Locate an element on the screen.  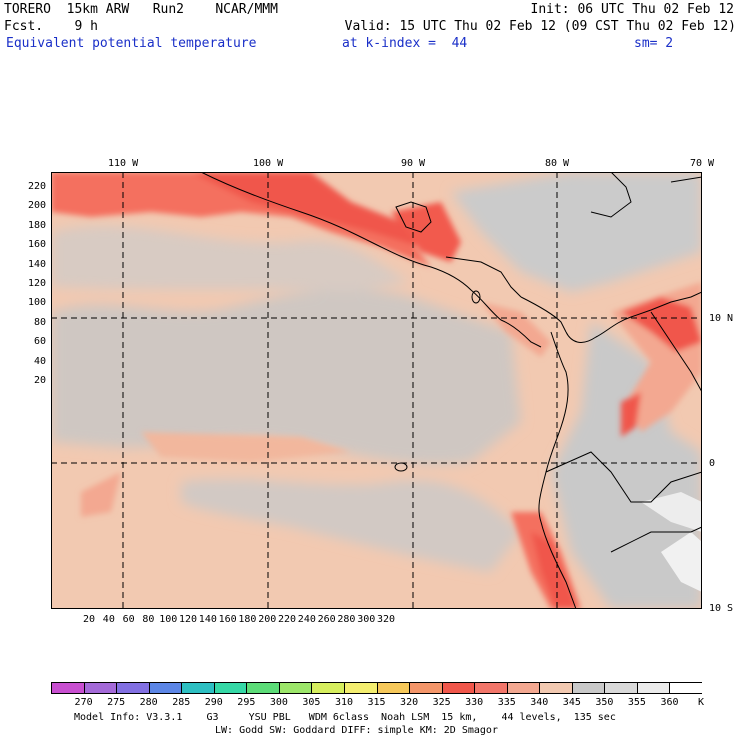
lon-label-70w: 70 W is located at coordinates (702, 163).